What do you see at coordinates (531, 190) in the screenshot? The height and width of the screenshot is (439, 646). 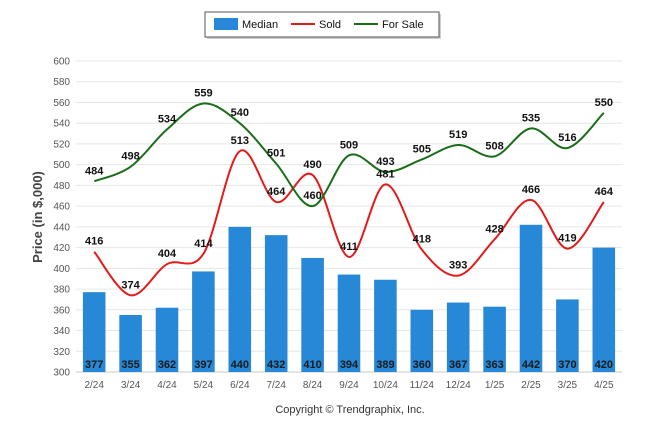 I see `sold-point-label: 466` at bounding box center [531, 190].